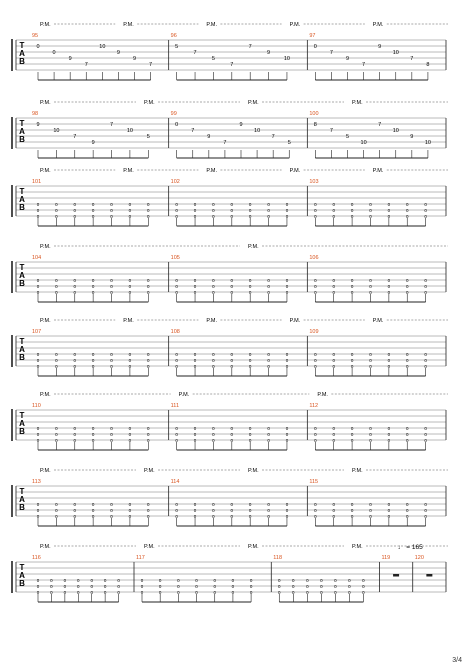 This screenshot has width=474, height=670. Describe the element at coordinates (148, 137) in the screenshot. I see `fret-number: 5` at that location.